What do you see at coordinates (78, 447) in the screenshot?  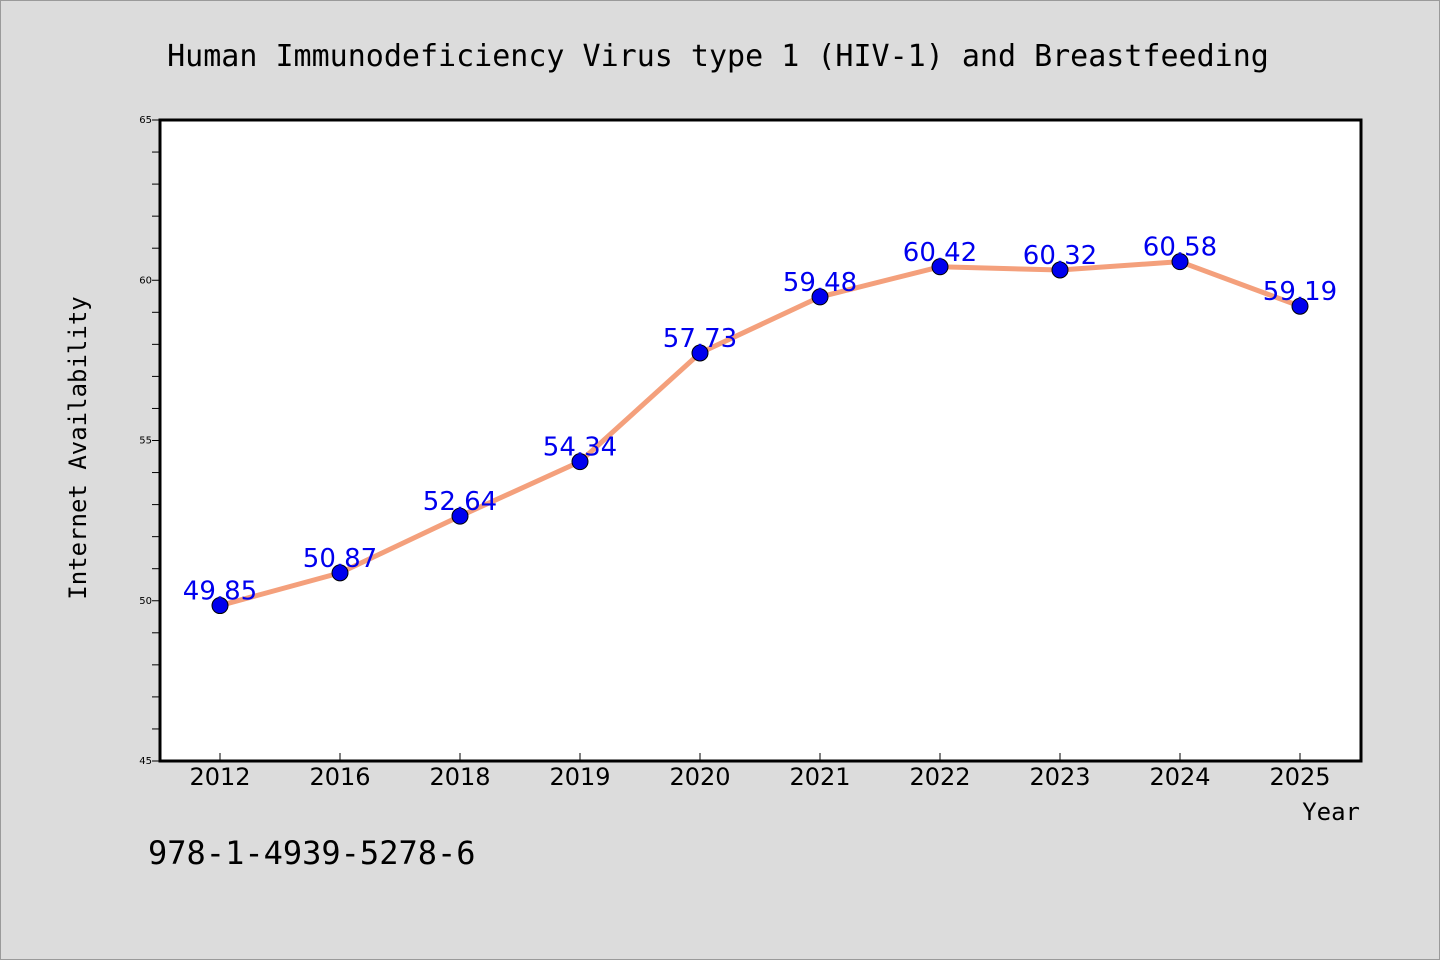 I see `y-axis-title: Internet Availability` at bounding box center [78, 447].